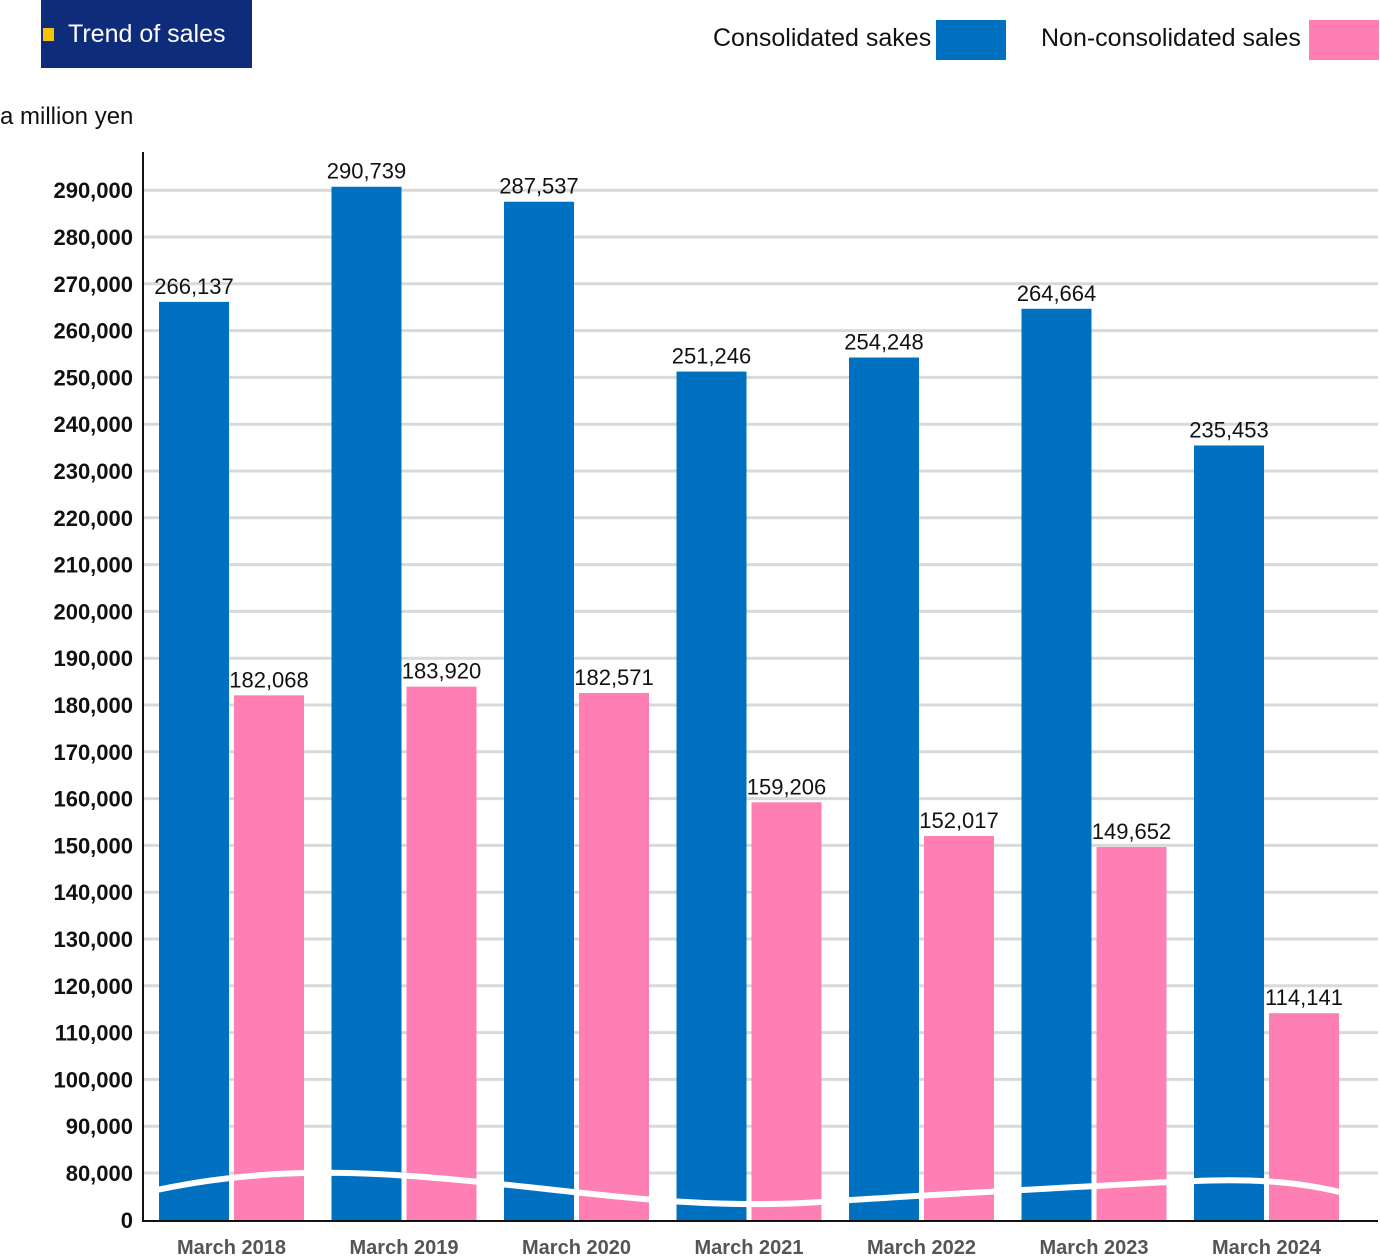  What do you see at coordinates (93, 939) in the screenshot?
I see `y-tick-label: 130,000` at bounding box center [93, 939].